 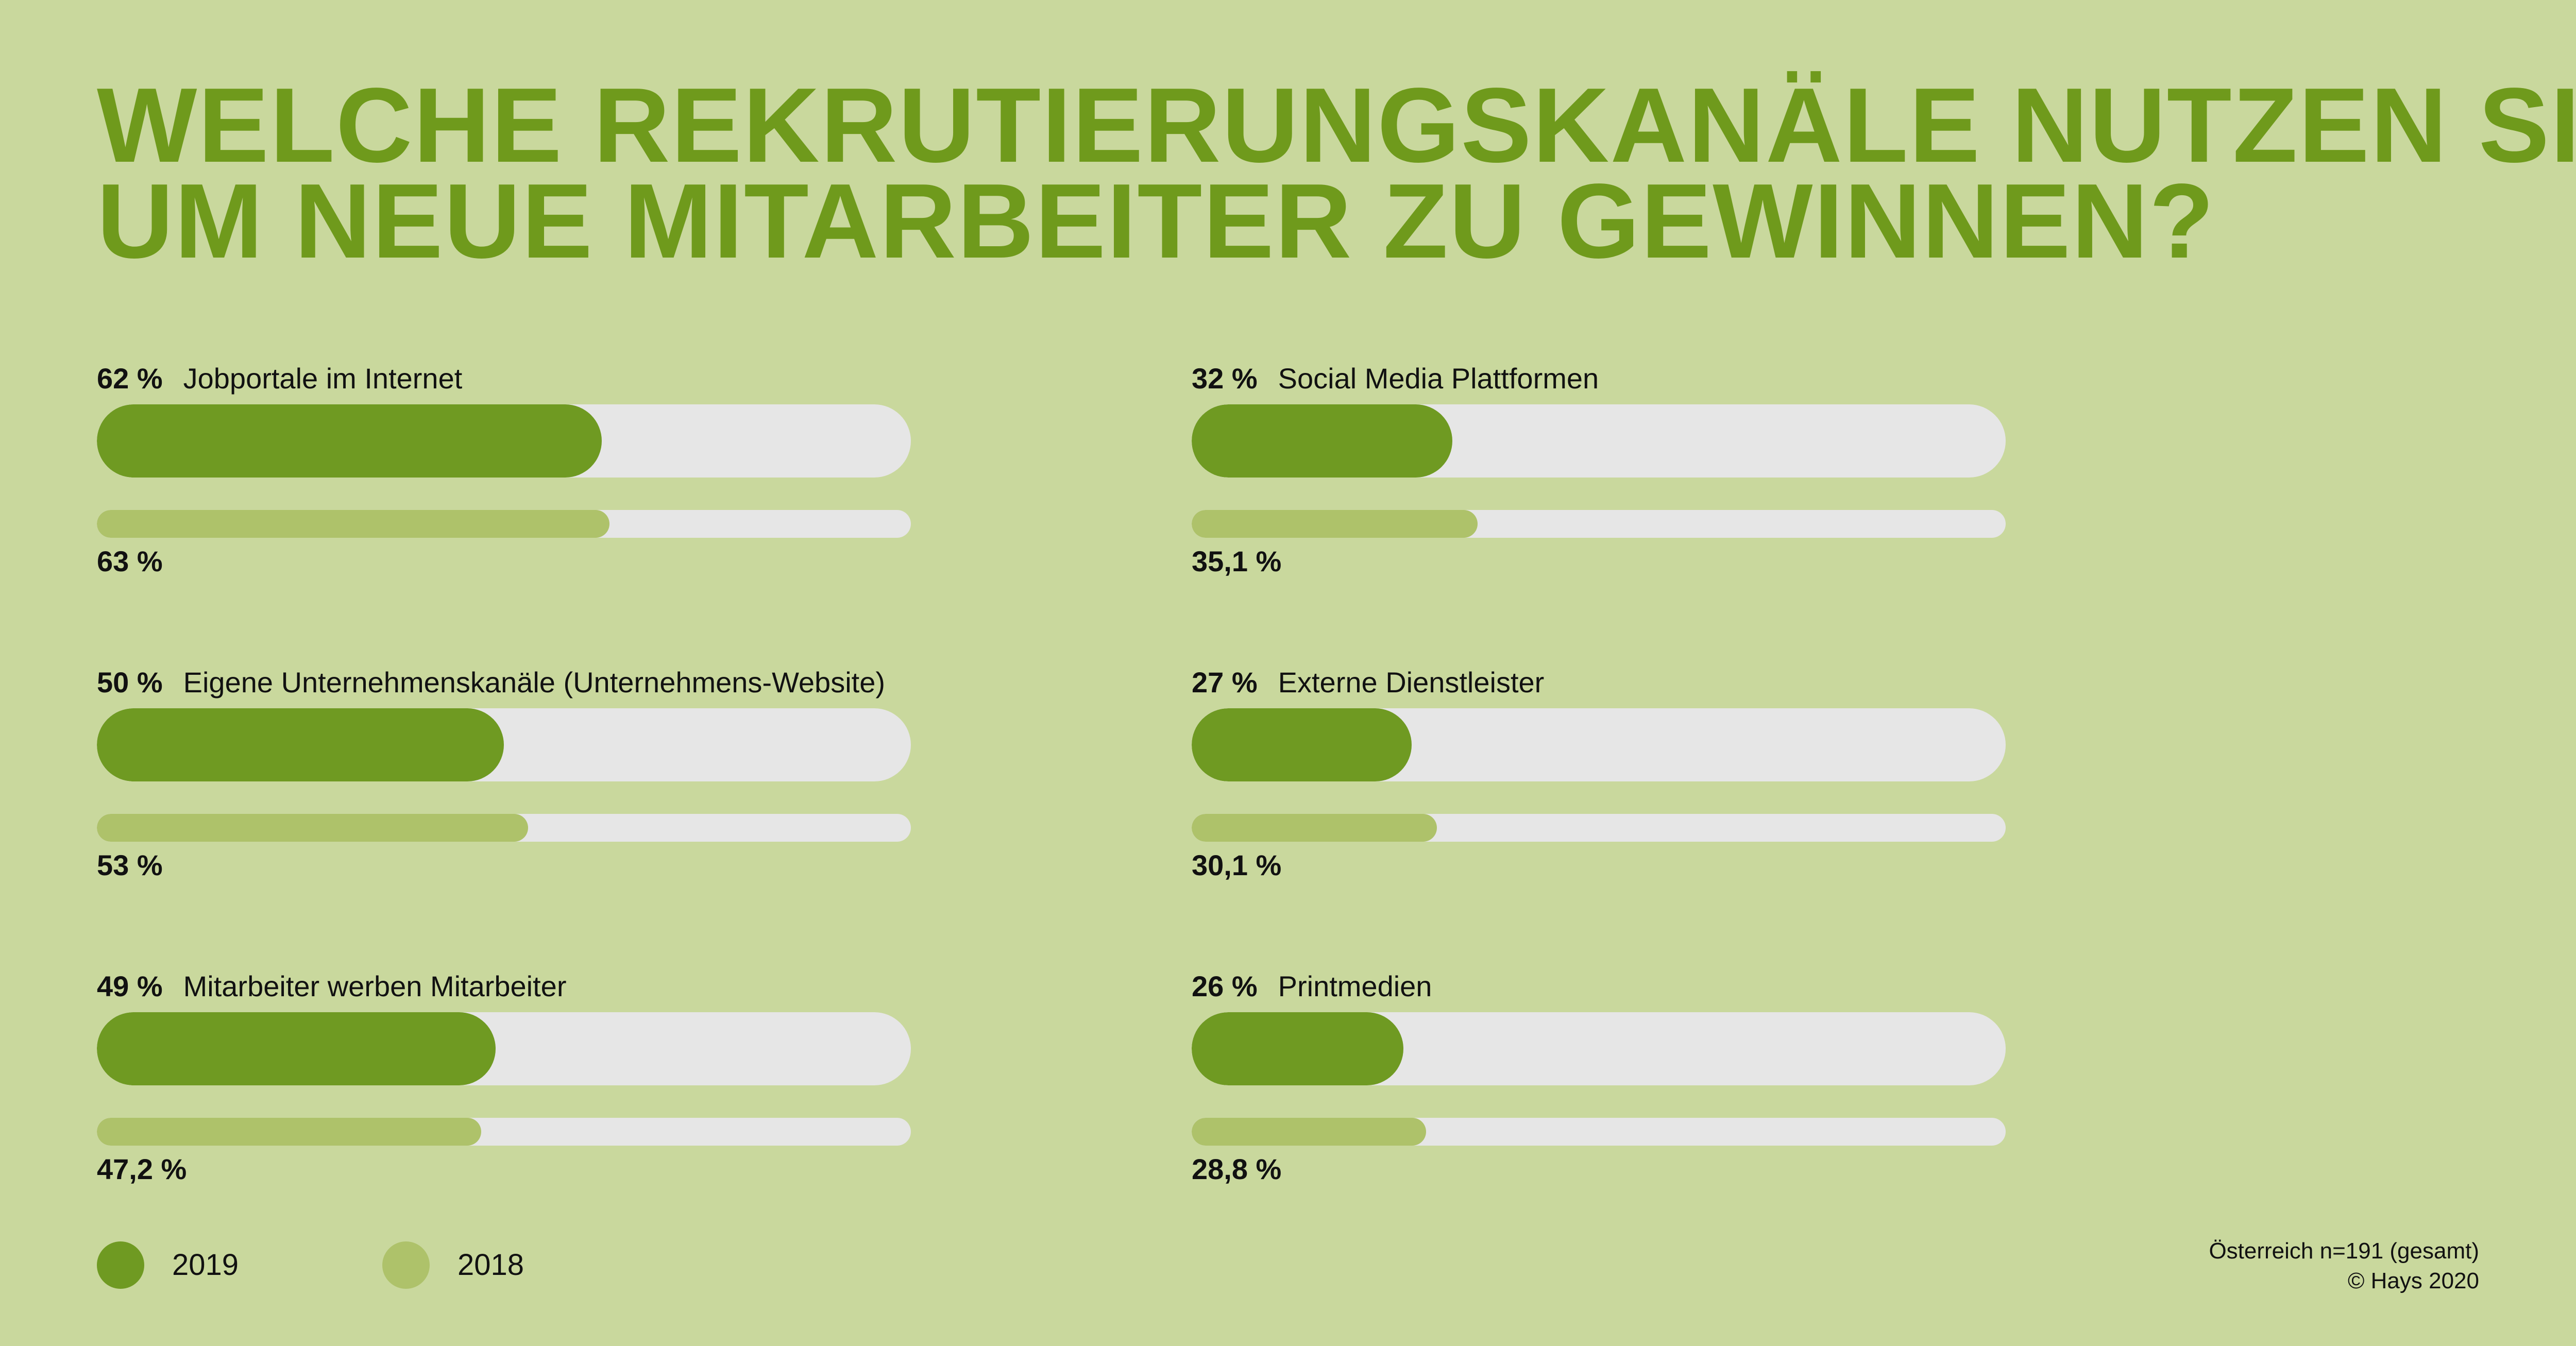 I want to click on legend-item-2018: 2018, so click(x=453, y=1265).